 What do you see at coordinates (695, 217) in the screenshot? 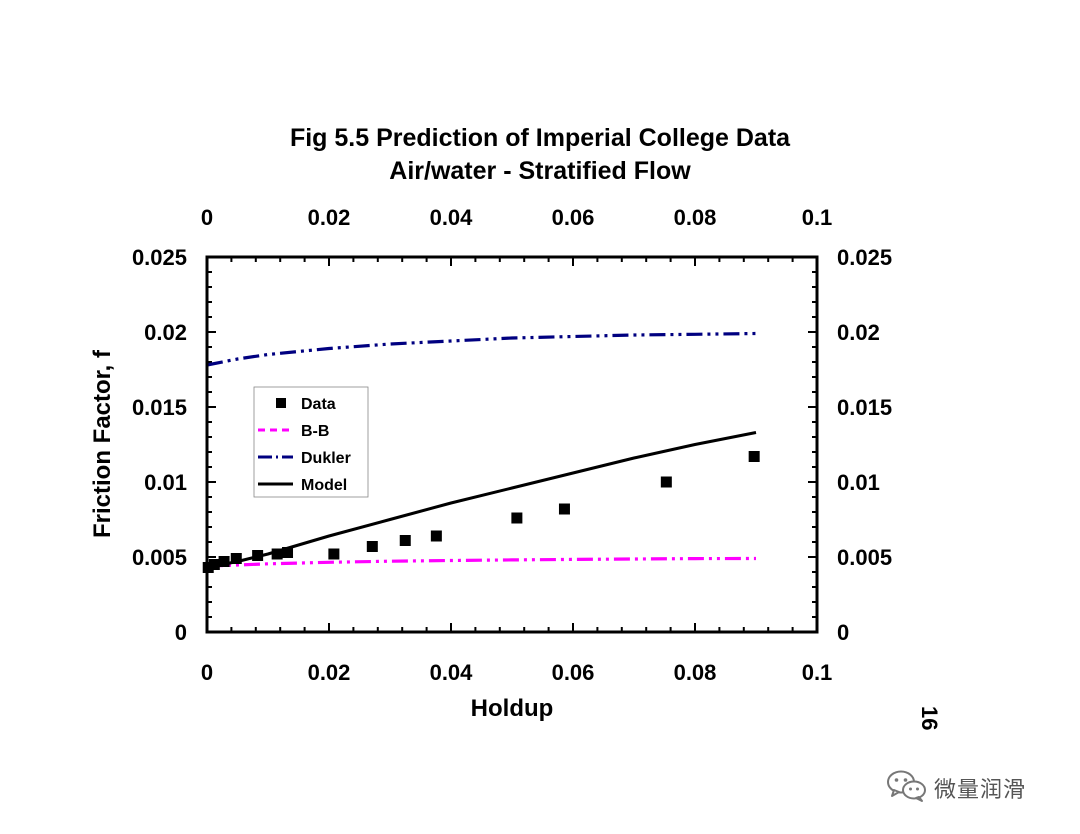
I see `x-top-tick-label: 0.08` at bounding box center [695, 217].